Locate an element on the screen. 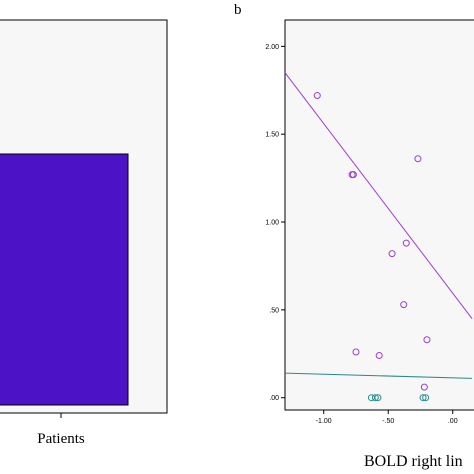 Image resolution: width=474 pixels, height=474 pixels. x-axis-title: BOLD right lin is located at coordinates (413, 461).